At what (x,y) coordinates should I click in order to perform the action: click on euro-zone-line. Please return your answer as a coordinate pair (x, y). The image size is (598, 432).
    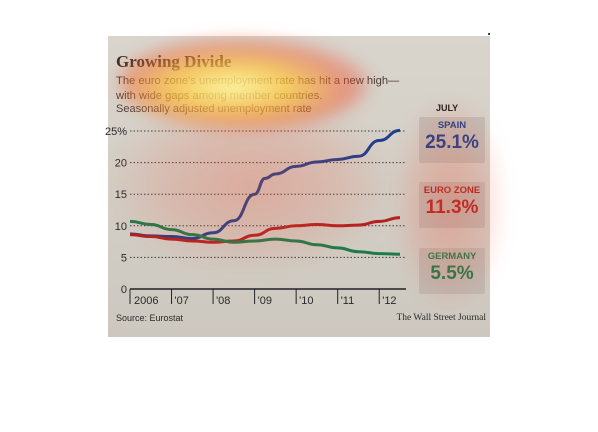
    Looking at the image, I should click on (265, 230).